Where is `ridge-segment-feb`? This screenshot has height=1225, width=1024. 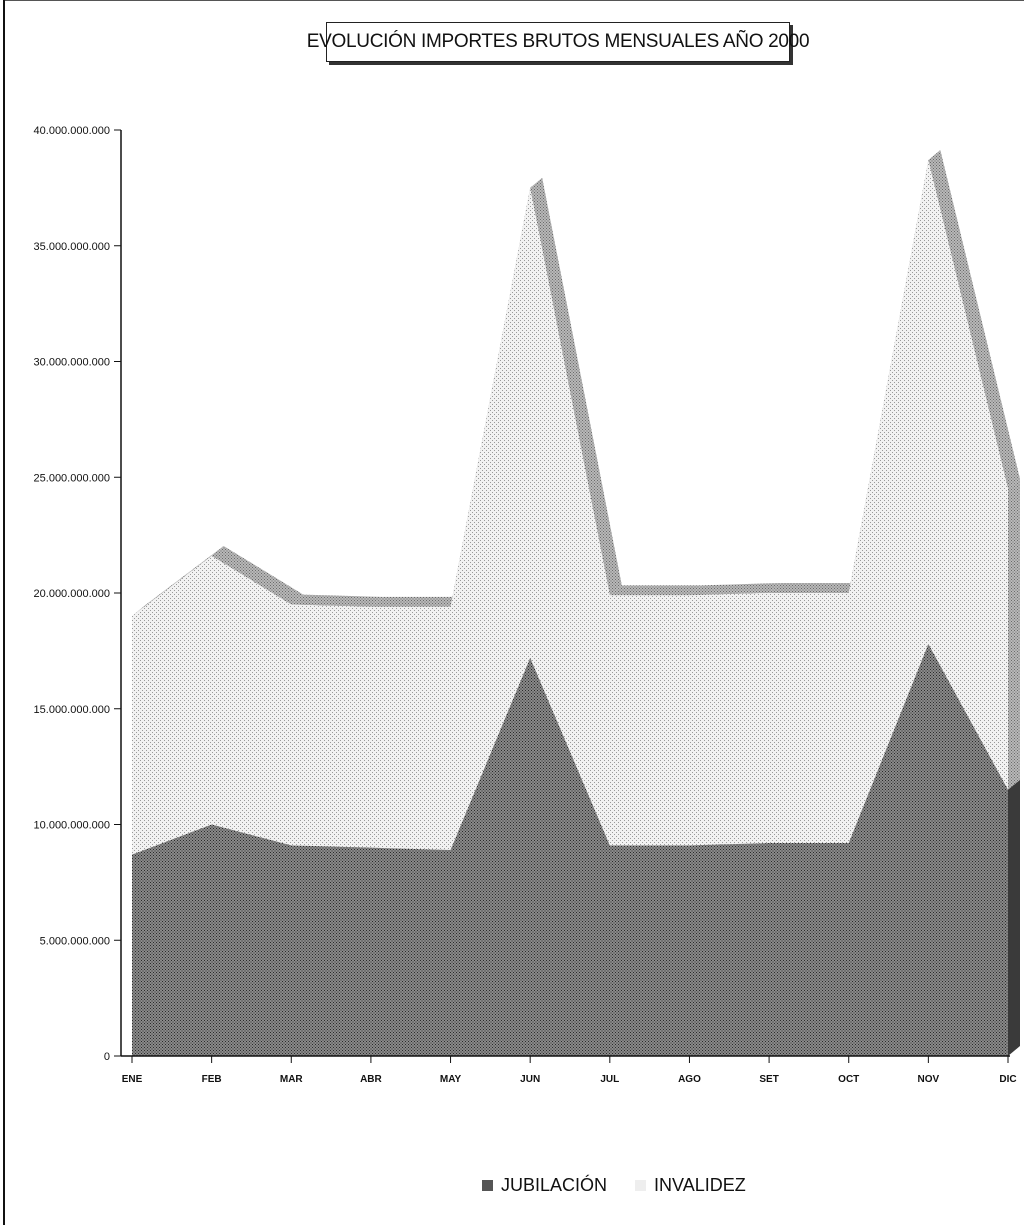 ridge-segment-feb is located at coordinates (257, 575).